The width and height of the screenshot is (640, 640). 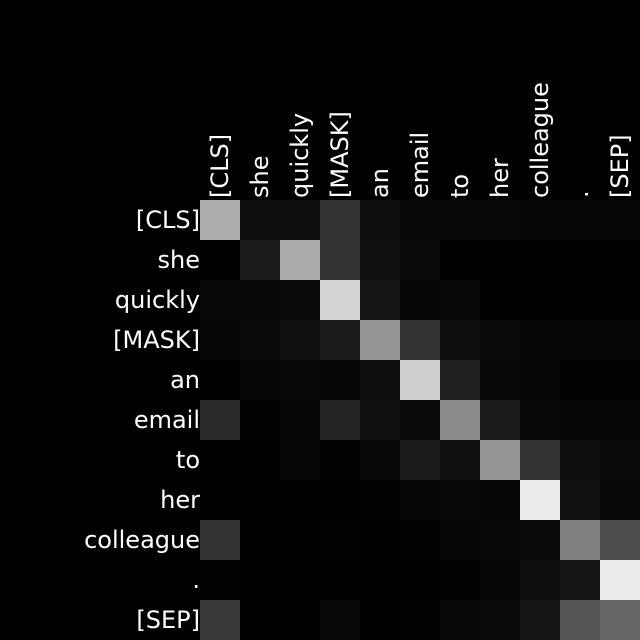 I want to click on x-tick-label: her, so click(x=500, y=178).